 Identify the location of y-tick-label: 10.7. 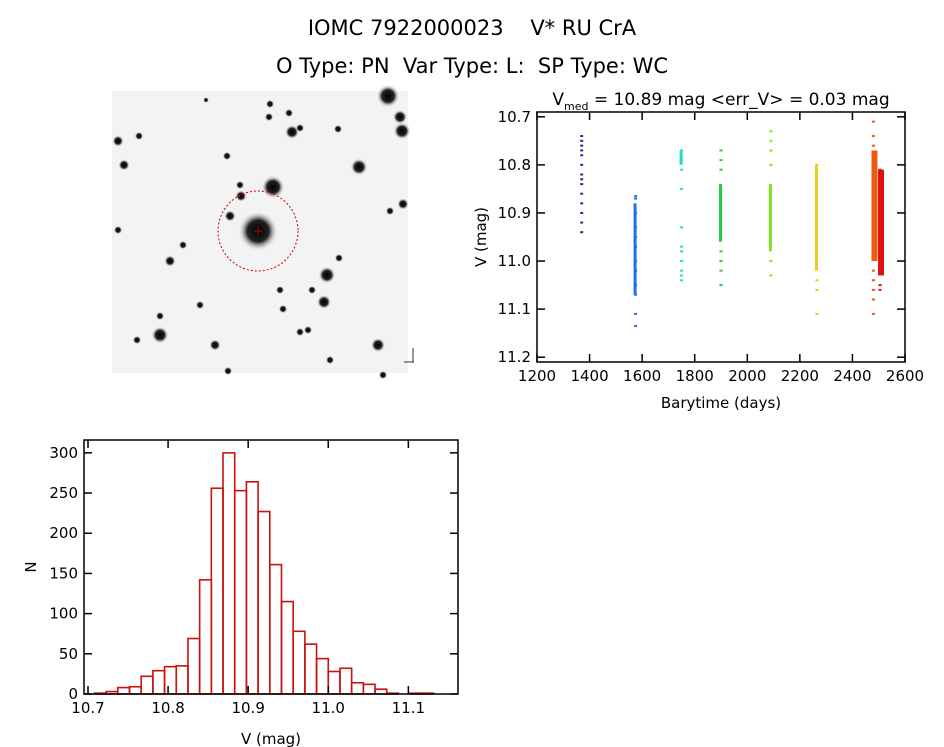
(514, 117).